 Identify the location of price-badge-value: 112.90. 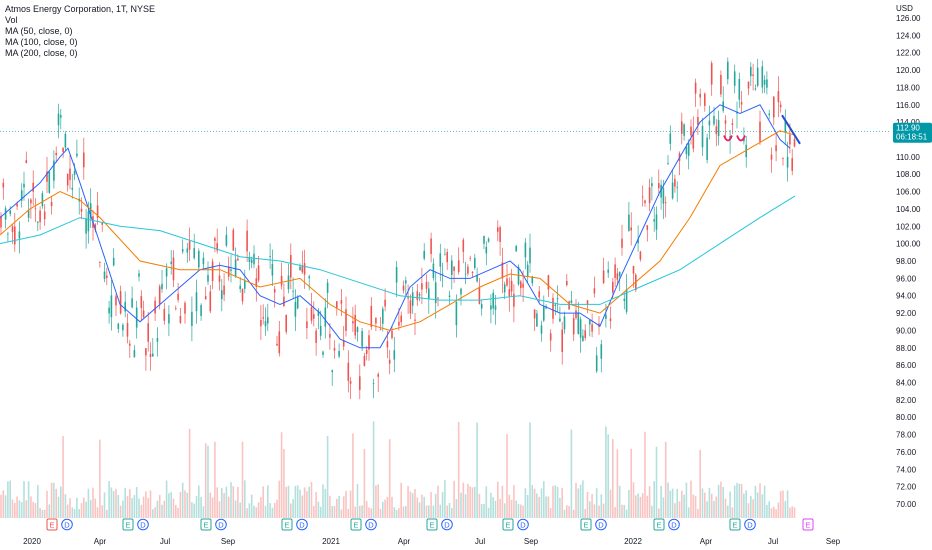
(908, 128).